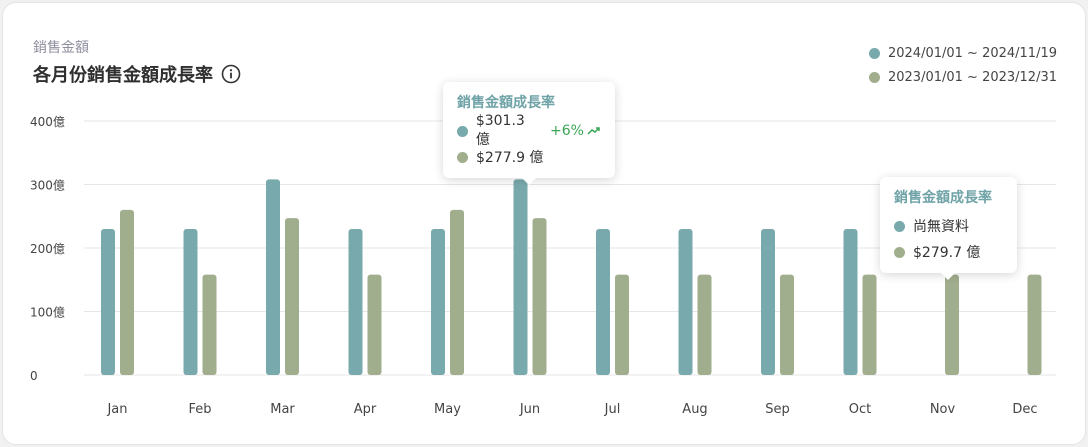 The width and height of the screenshot is (1088, 447). I want to click on tooltip-previous-value: $277.9 億, so click(510, 158).